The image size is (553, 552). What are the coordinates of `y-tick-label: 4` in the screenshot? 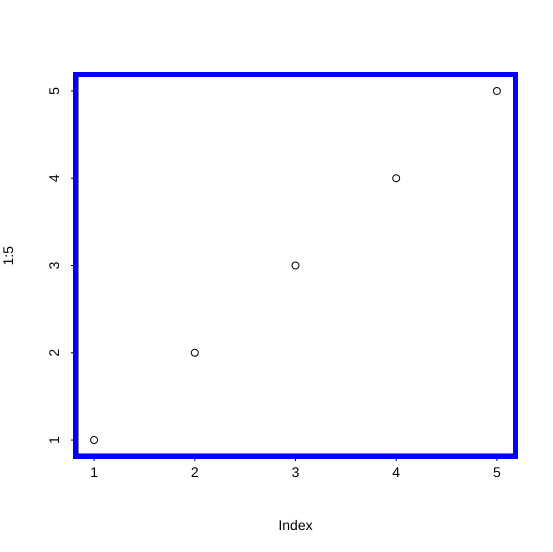 It's located at (54, 178).